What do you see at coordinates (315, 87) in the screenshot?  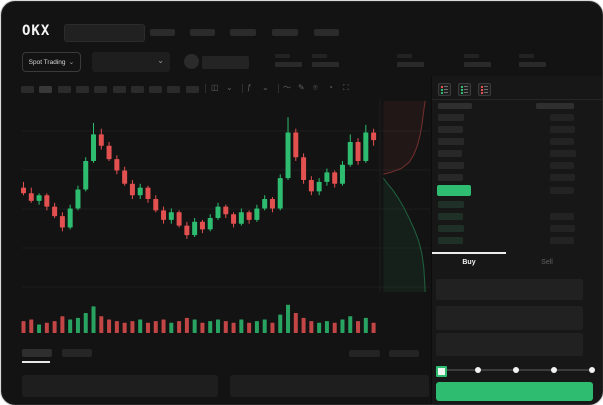 I see `camera-icon: ⌾` at bounding box center [315, 87].